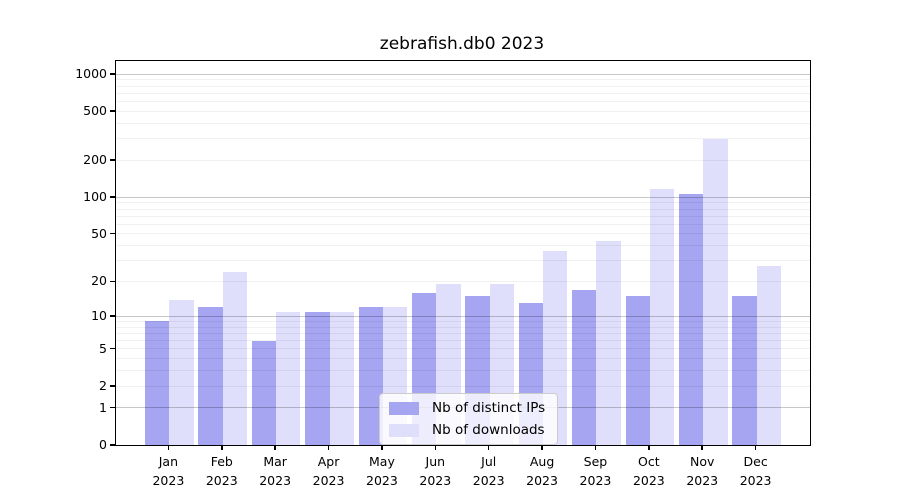 The image size is (900, 500). What do you see at coordinates (755, 471) in the screenshot?
I see `x-tick-label: Dec 2023` at bounding box center [755, 471].